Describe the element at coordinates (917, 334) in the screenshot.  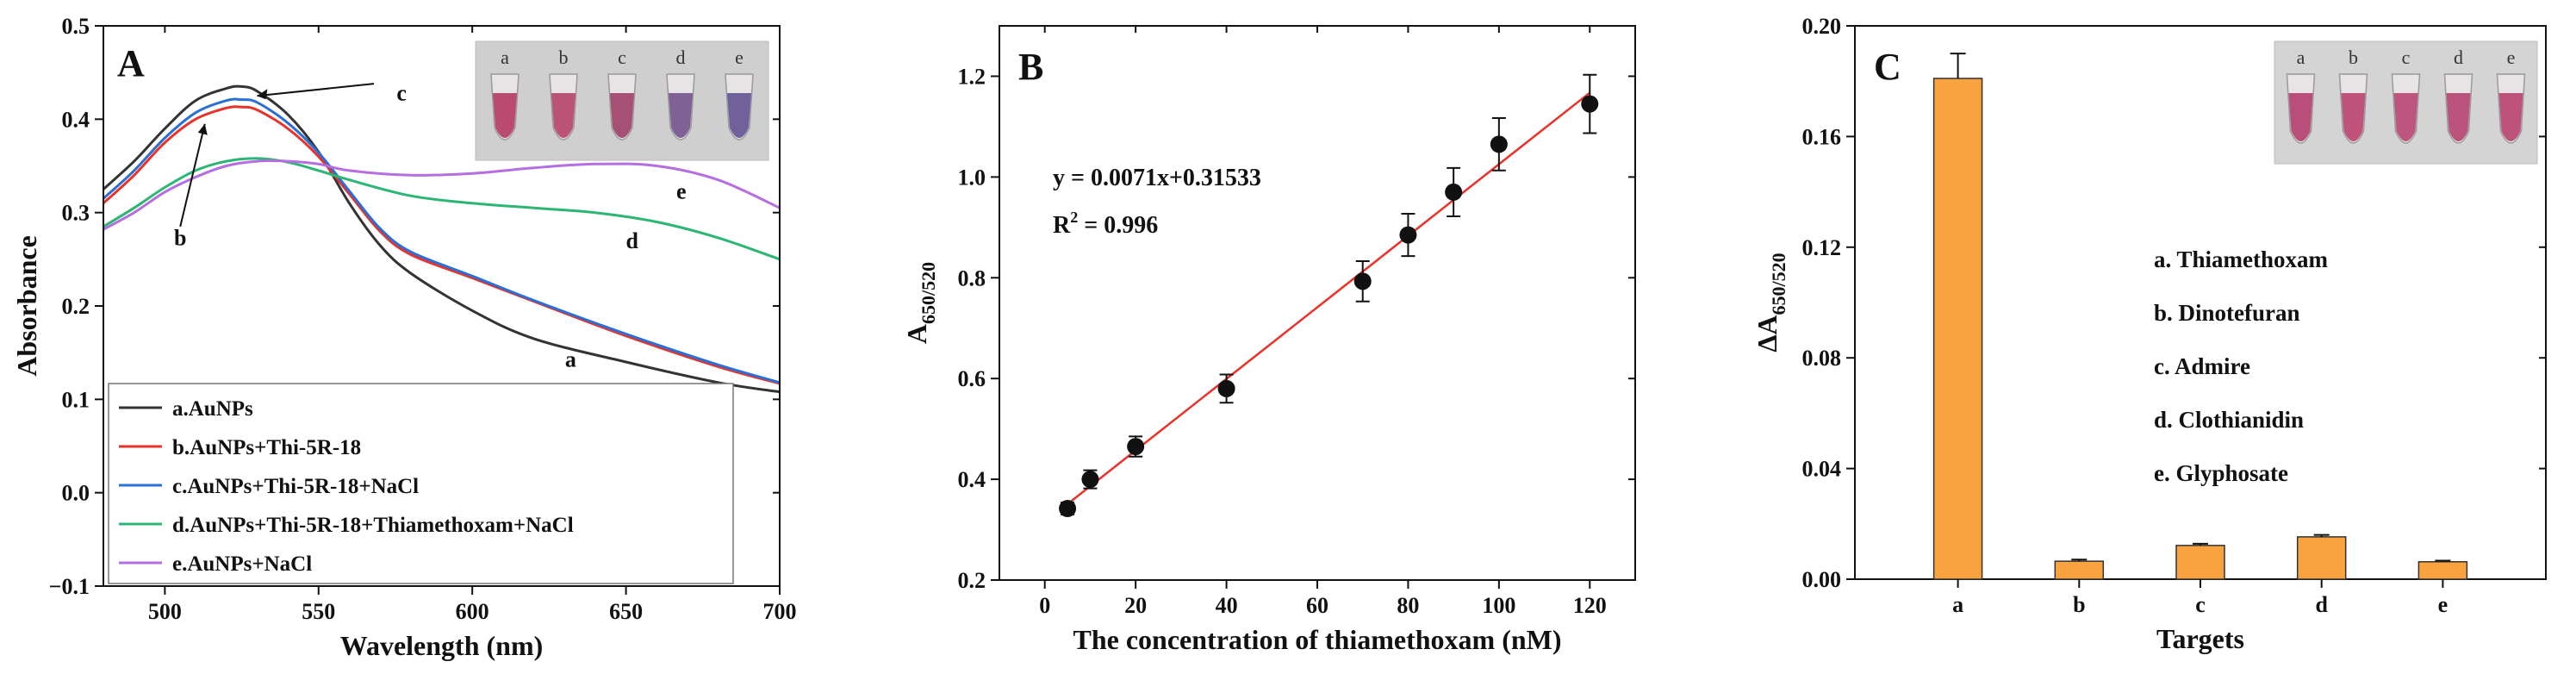
I see `panel-b-y-axis-main: A` at that location.